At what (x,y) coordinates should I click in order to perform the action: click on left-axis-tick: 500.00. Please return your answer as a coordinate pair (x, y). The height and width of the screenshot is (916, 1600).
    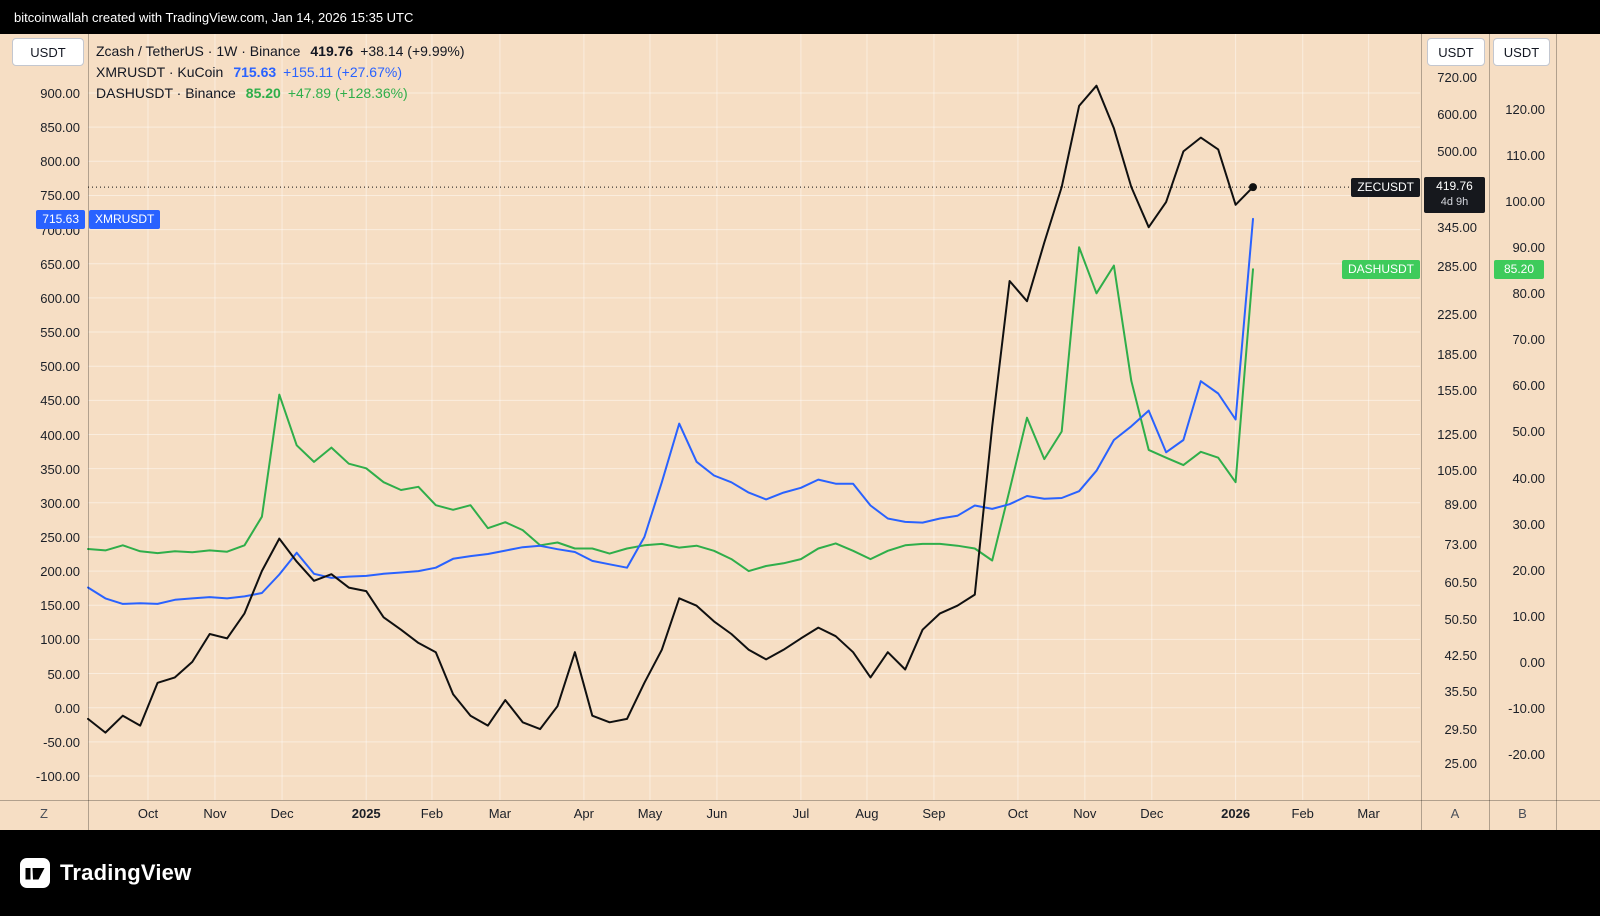
    Looking at the image, I should click on (60, 367).